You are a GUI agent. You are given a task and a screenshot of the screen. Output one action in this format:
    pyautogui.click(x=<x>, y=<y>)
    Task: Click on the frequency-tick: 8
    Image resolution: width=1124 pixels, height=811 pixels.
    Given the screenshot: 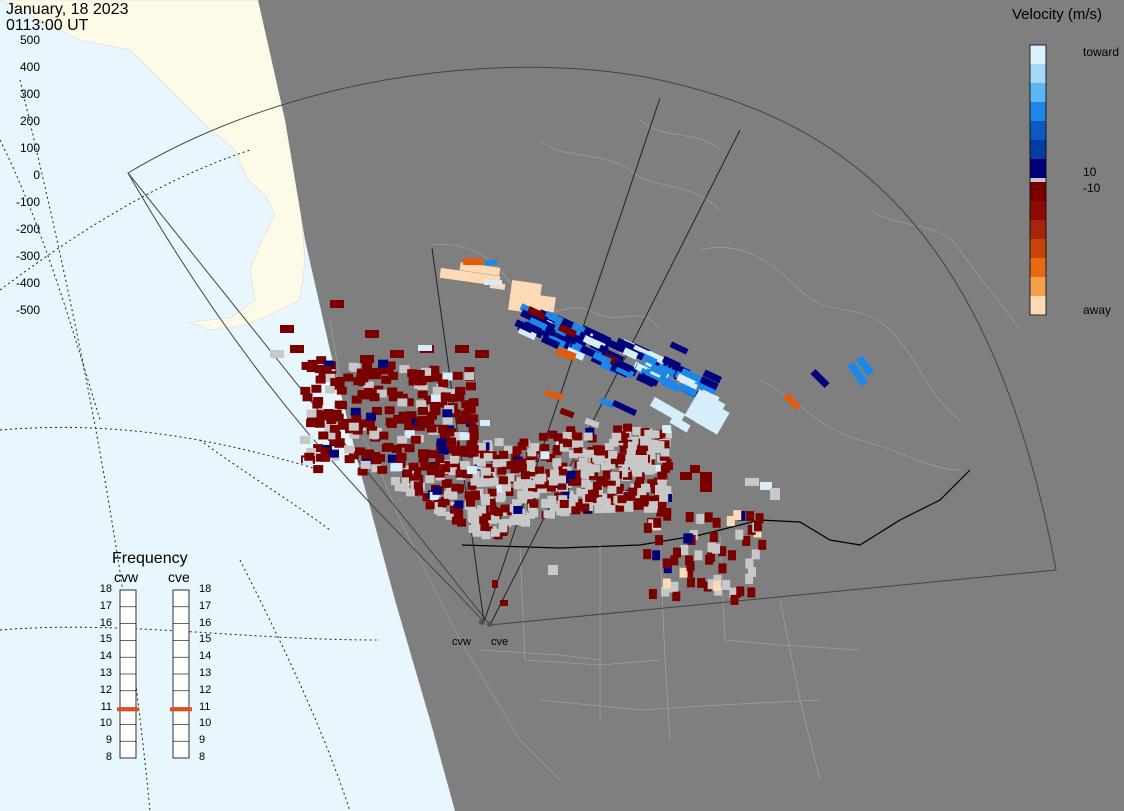 What is the action you would take?
    pyautogui.click(x=202, y=757)
    